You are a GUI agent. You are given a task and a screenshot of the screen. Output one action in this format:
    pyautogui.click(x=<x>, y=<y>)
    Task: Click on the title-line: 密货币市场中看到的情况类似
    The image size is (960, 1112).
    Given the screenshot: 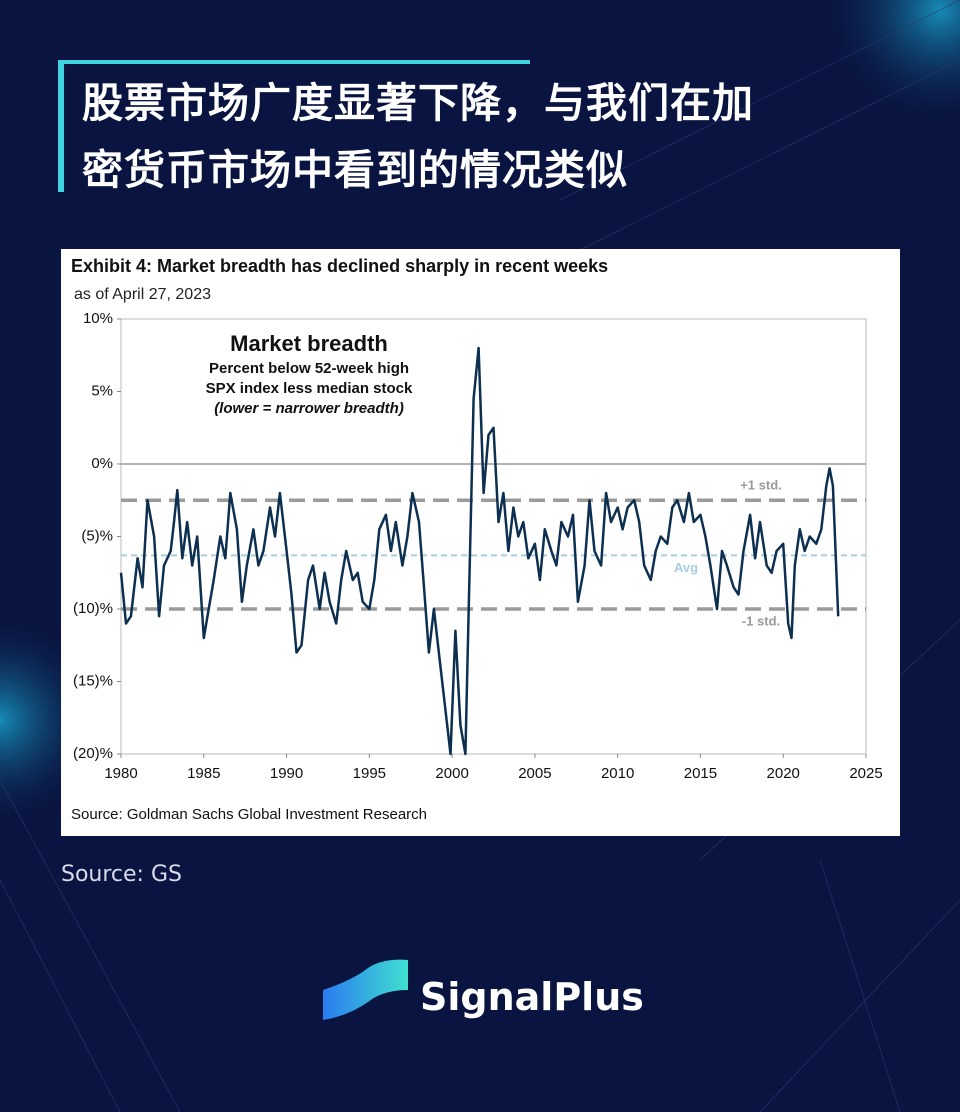 What is the action you would take?
    pyautogui.click(x=355, y=170)
    